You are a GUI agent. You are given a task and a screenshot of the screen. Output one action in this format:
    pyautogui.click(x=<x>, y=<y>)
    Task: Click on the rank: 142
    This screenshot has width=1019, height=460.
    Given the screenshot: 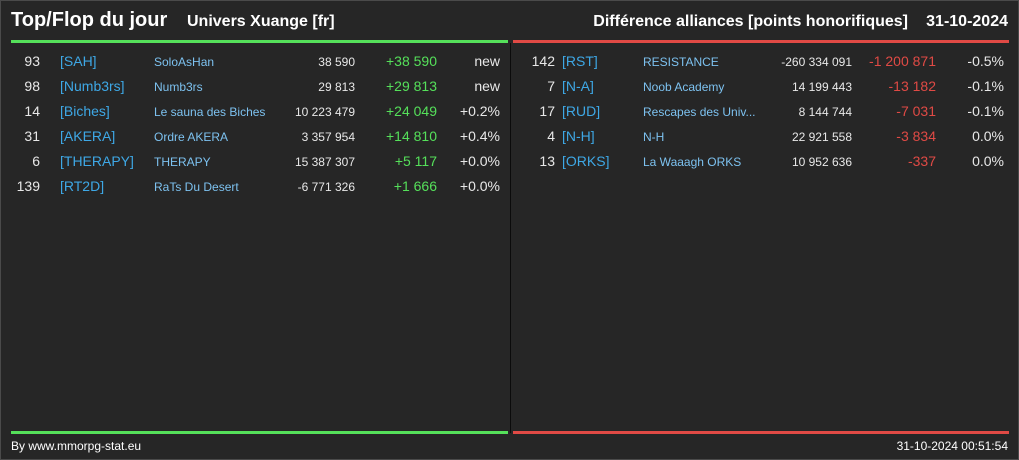 What is the action you would take?
    pyautogui.click(x=543, y=61)
    